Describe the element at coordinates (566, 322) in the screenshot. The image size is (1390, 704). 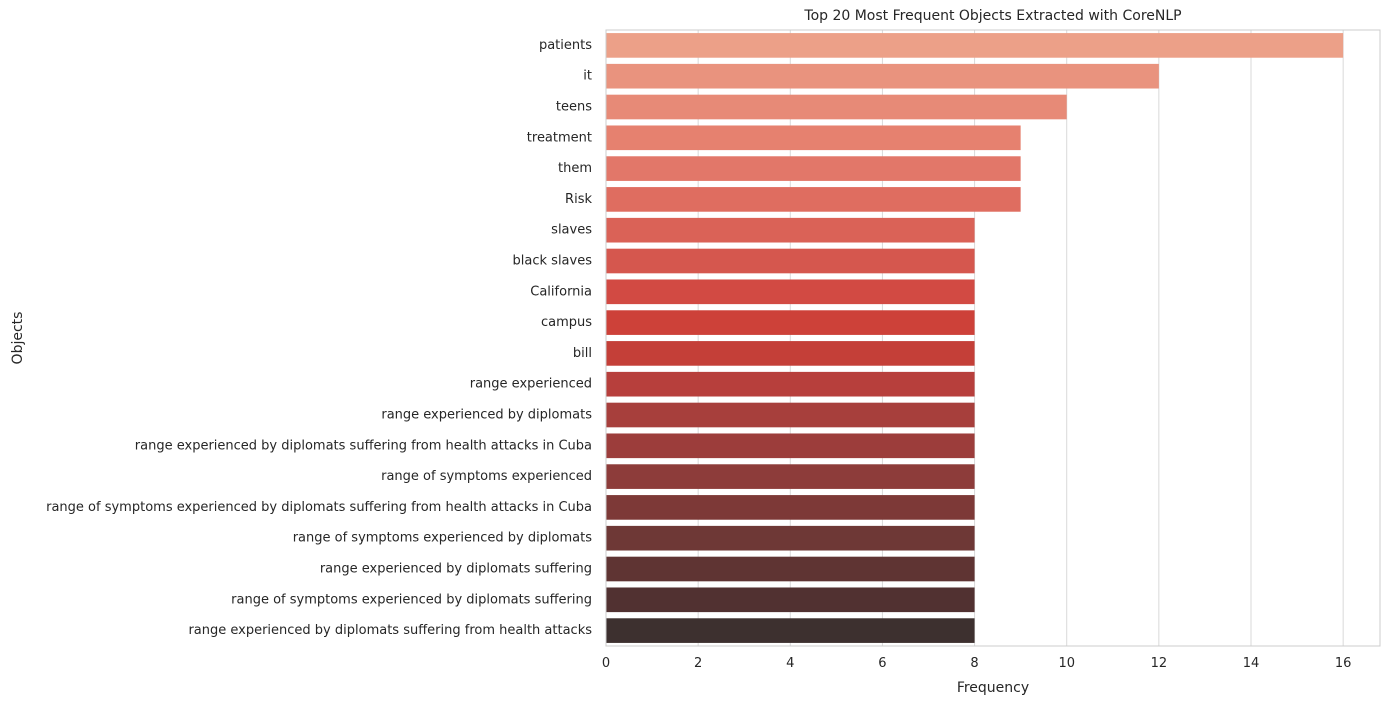
I see `category-label: campus` at that location.